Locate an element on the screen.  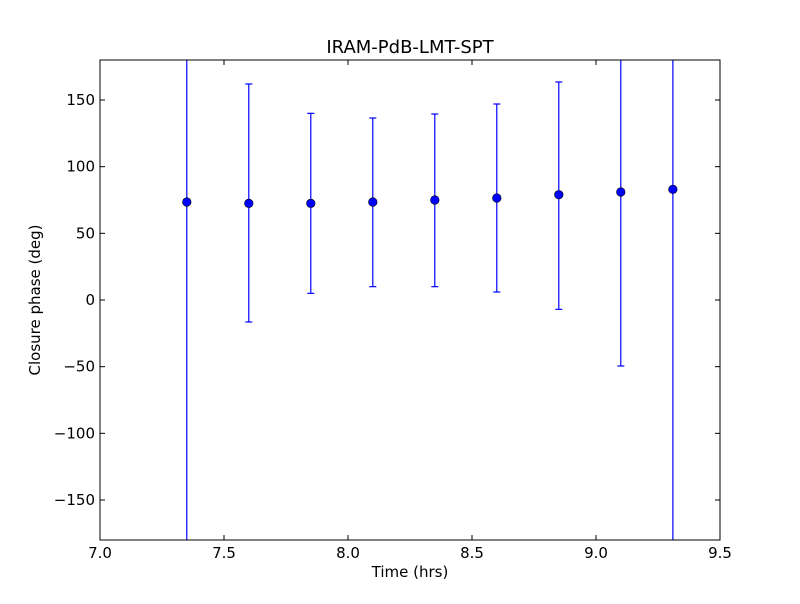
x-tick-label: 9.0 is located at coordinates (596, 553).